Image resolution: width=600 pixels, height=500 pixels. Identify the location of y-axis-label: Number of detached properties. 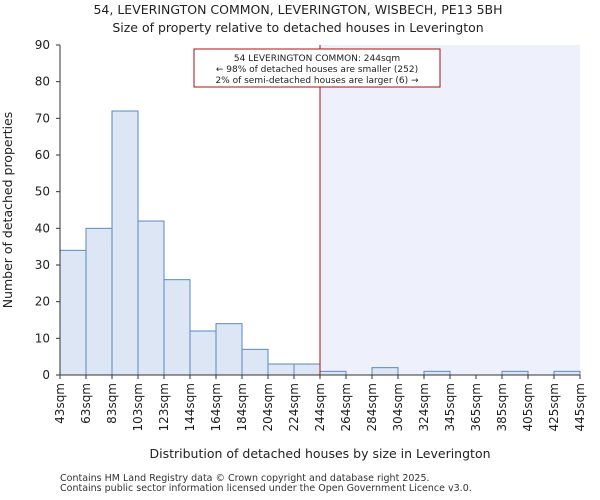
(7, 210).